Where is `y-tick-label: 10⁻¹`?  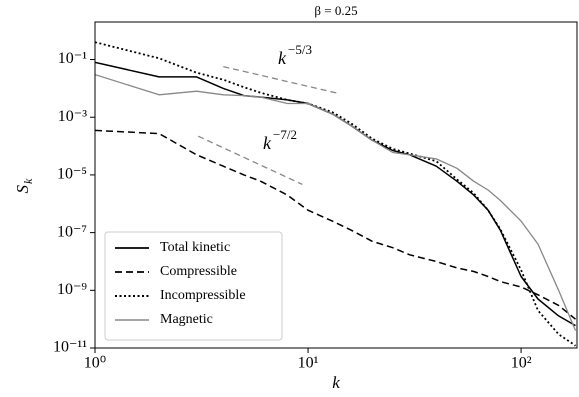
y-tick-label: 10⁻¹ is located at coordinates (72, 58).